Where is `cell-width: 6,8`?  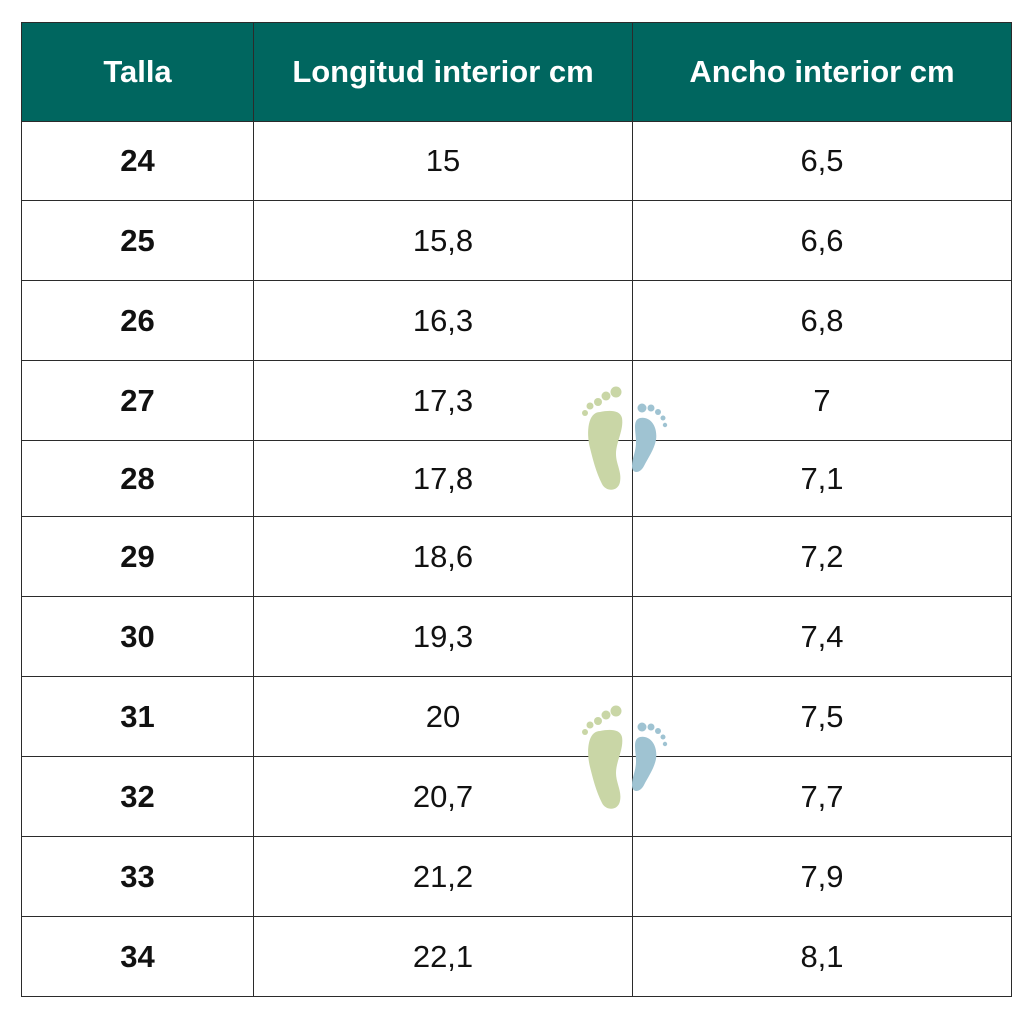 cell-width: 6,8 is located at coordinates (822, 320).